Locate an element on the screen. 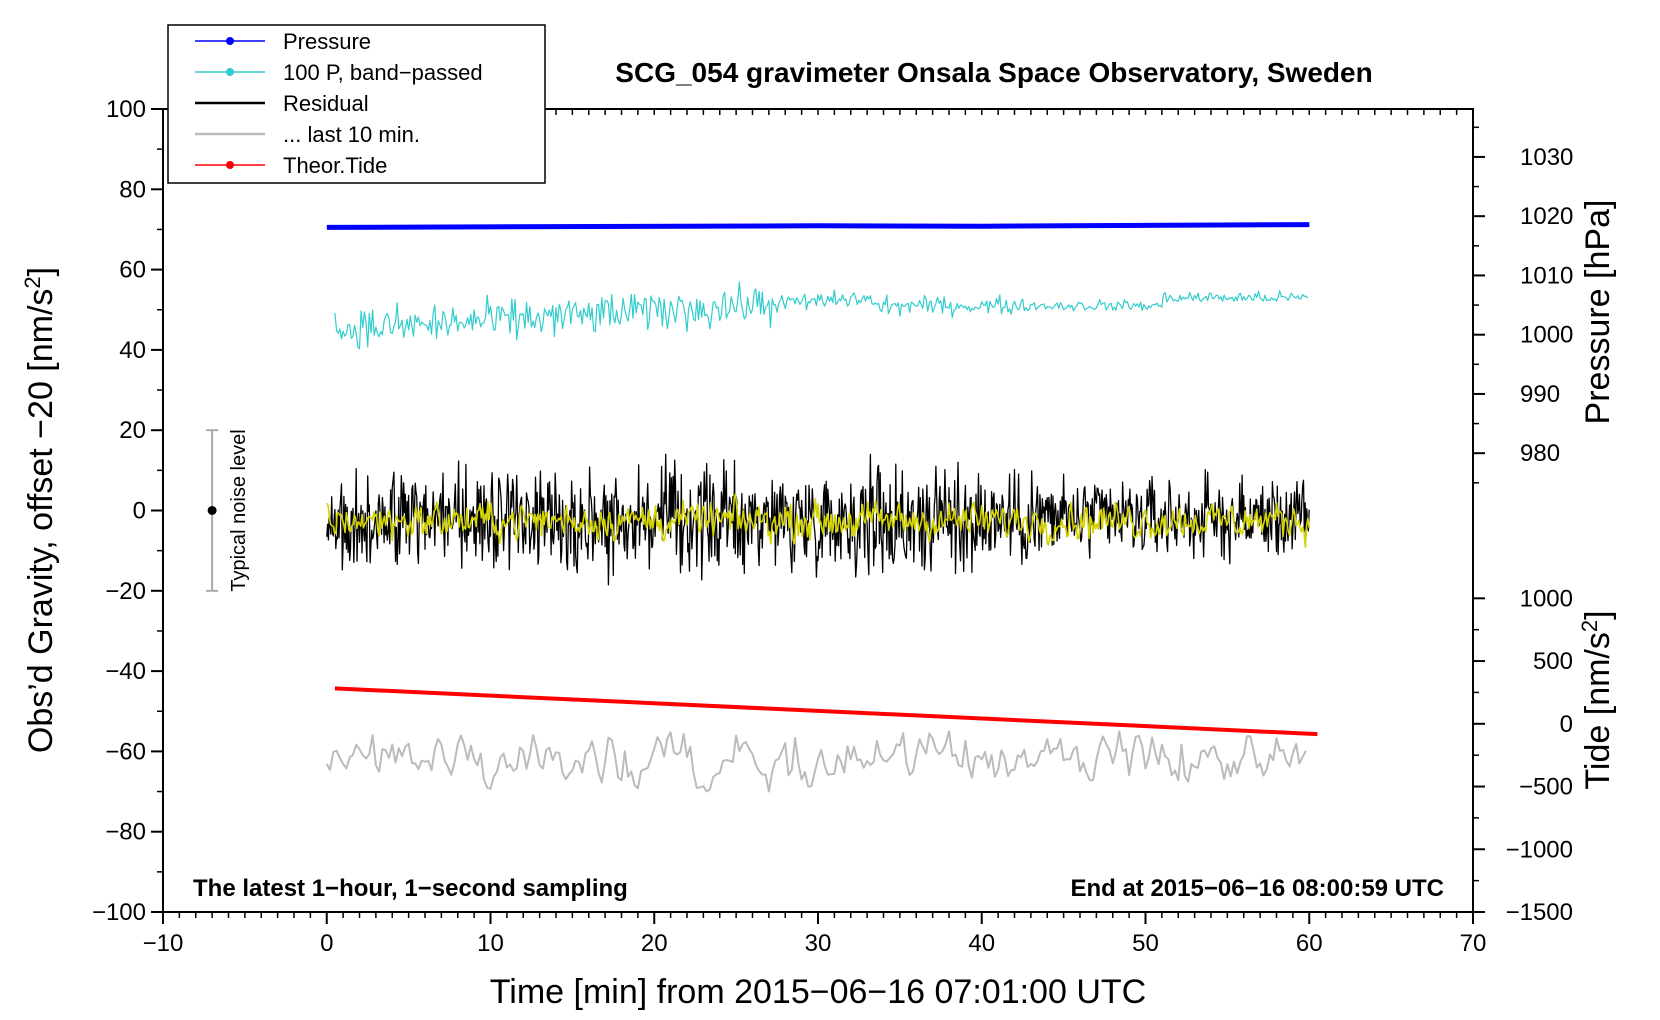  y-tick-label: −20 is located at coordinates (125, 591).